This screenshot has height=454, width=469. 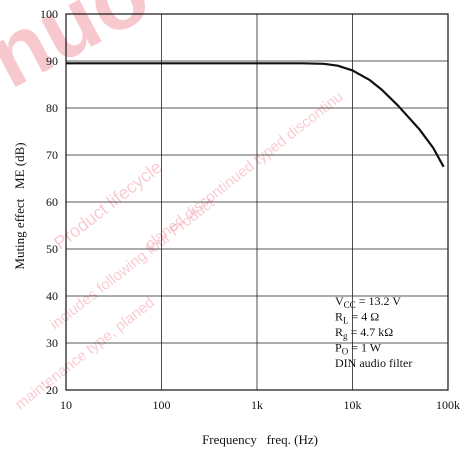 I want to click on y-tick-label: 30, so click(x=52, y=343).